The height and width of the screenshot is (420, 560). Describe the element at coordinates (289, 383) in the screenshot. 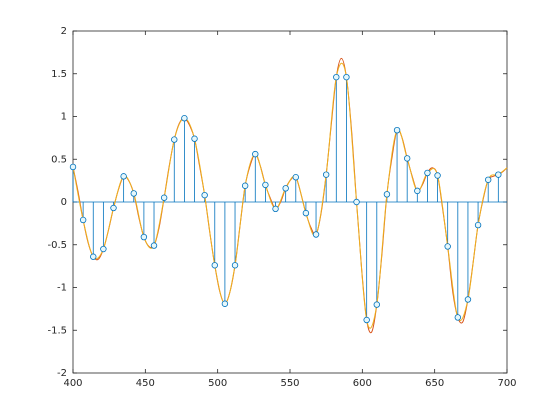

I see `x-tick-label: 550` at that location.